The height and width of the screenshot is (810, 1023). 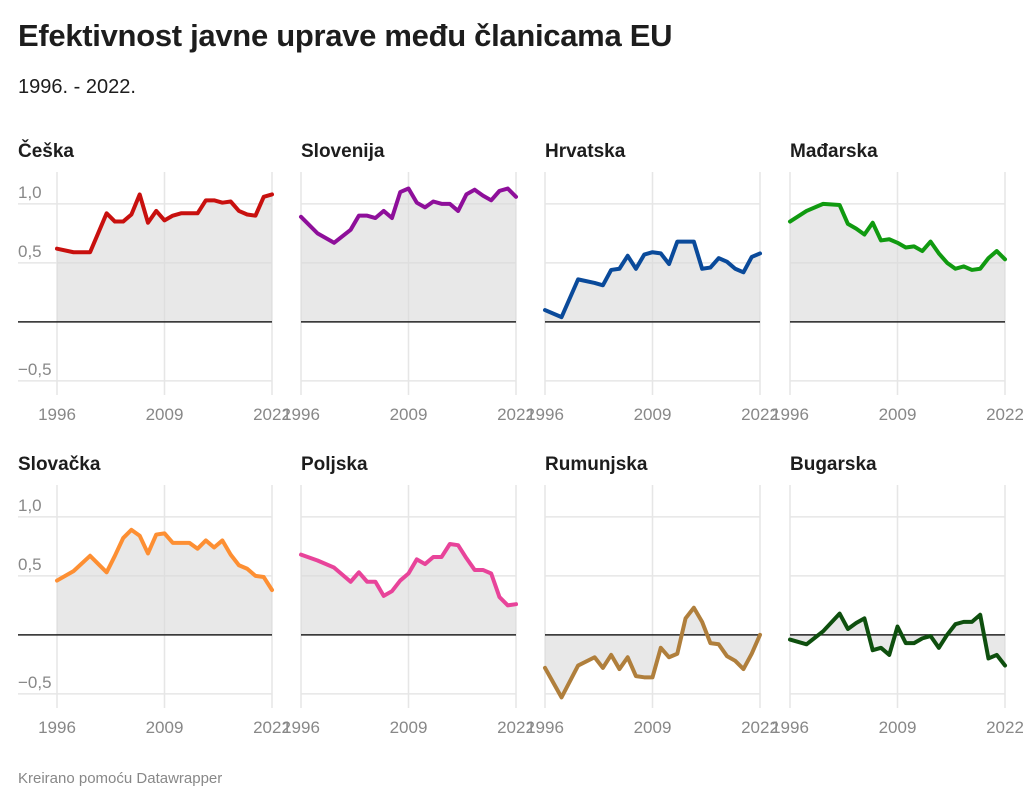 What do you see at coordinates (343, 151) in the screenshot?
I see `panel-title: Slovenija` at bounding box center [343, 151].